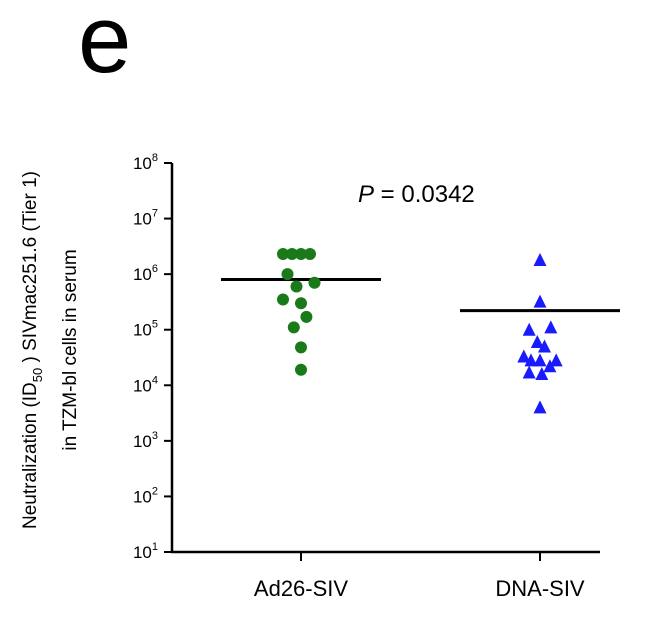 Image resolution: width=666 pixels, height=624 pixels. I want to click on y-axis-label-part-2: ) SIVmac251.6 (Tier 1), so click(30, 269).